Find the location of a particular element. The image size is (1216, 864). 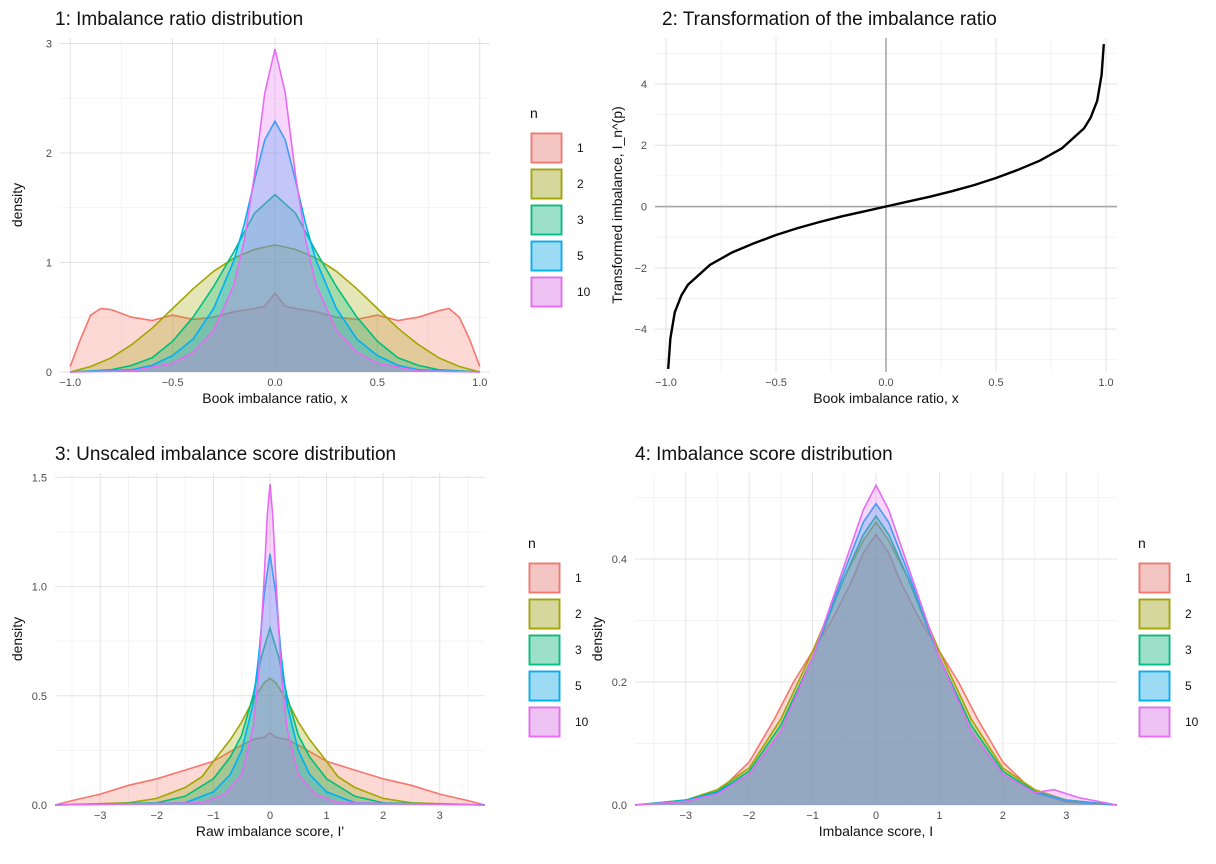

legend-label: 3 is located at coordinates (578, 650).